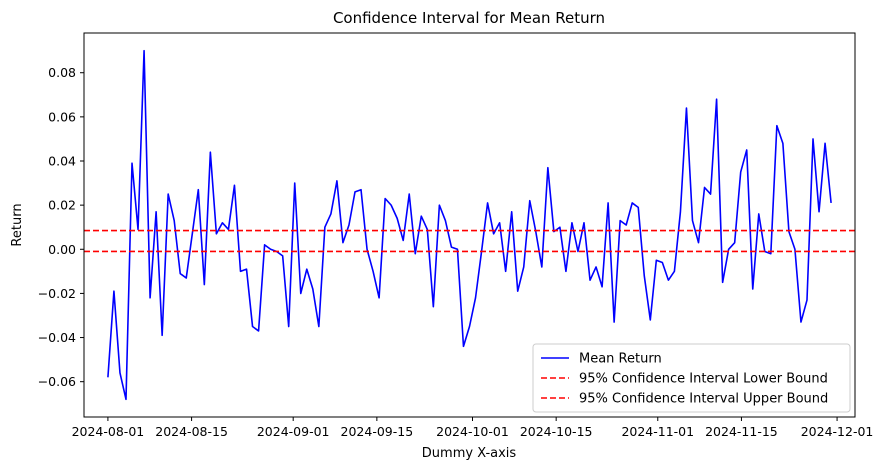 Image resolution: width=877 pixels, height=470 pixels. What do you see at coordinates (62, 205) in the screenshot?
I see `y-tick-label: 0.02` at bounding box center [62, 205].